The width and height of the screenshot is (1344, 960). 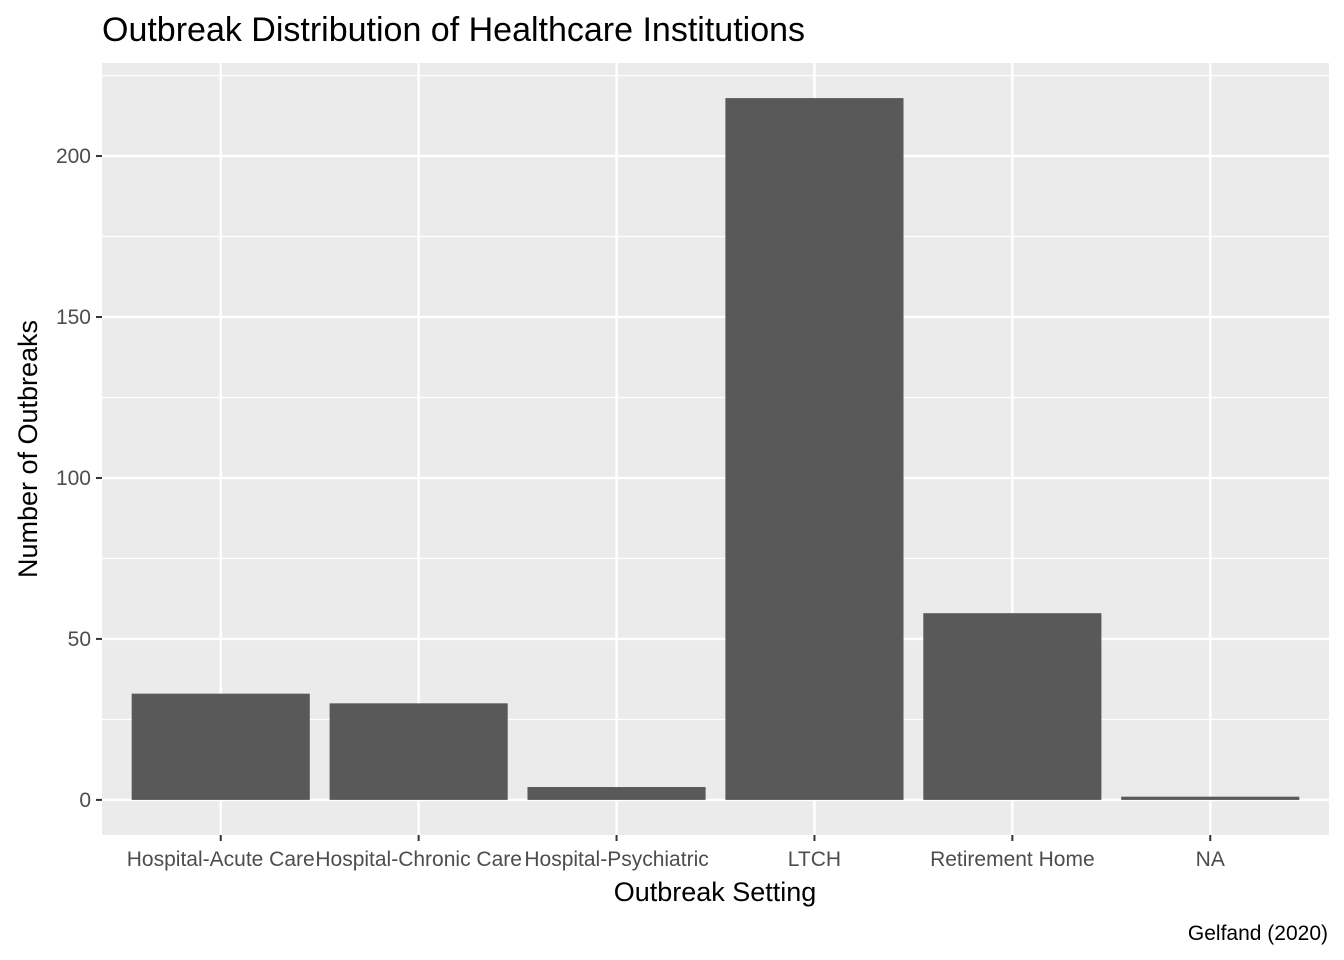 I want to click on x-tick-label: LTCH, so click(x=814, y=859).